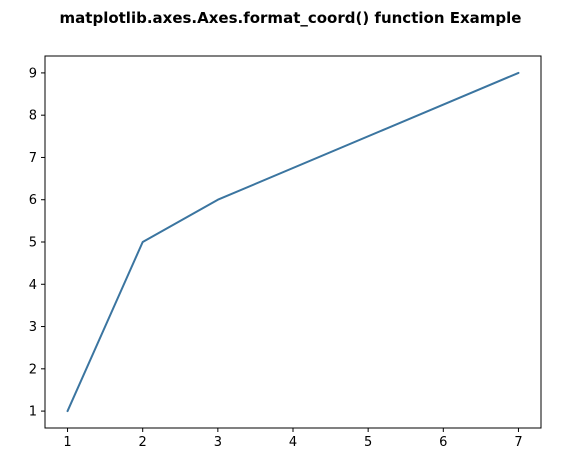 The image size is (581, 472). I want to click on x-tick-label: 7, so click(518, 442).